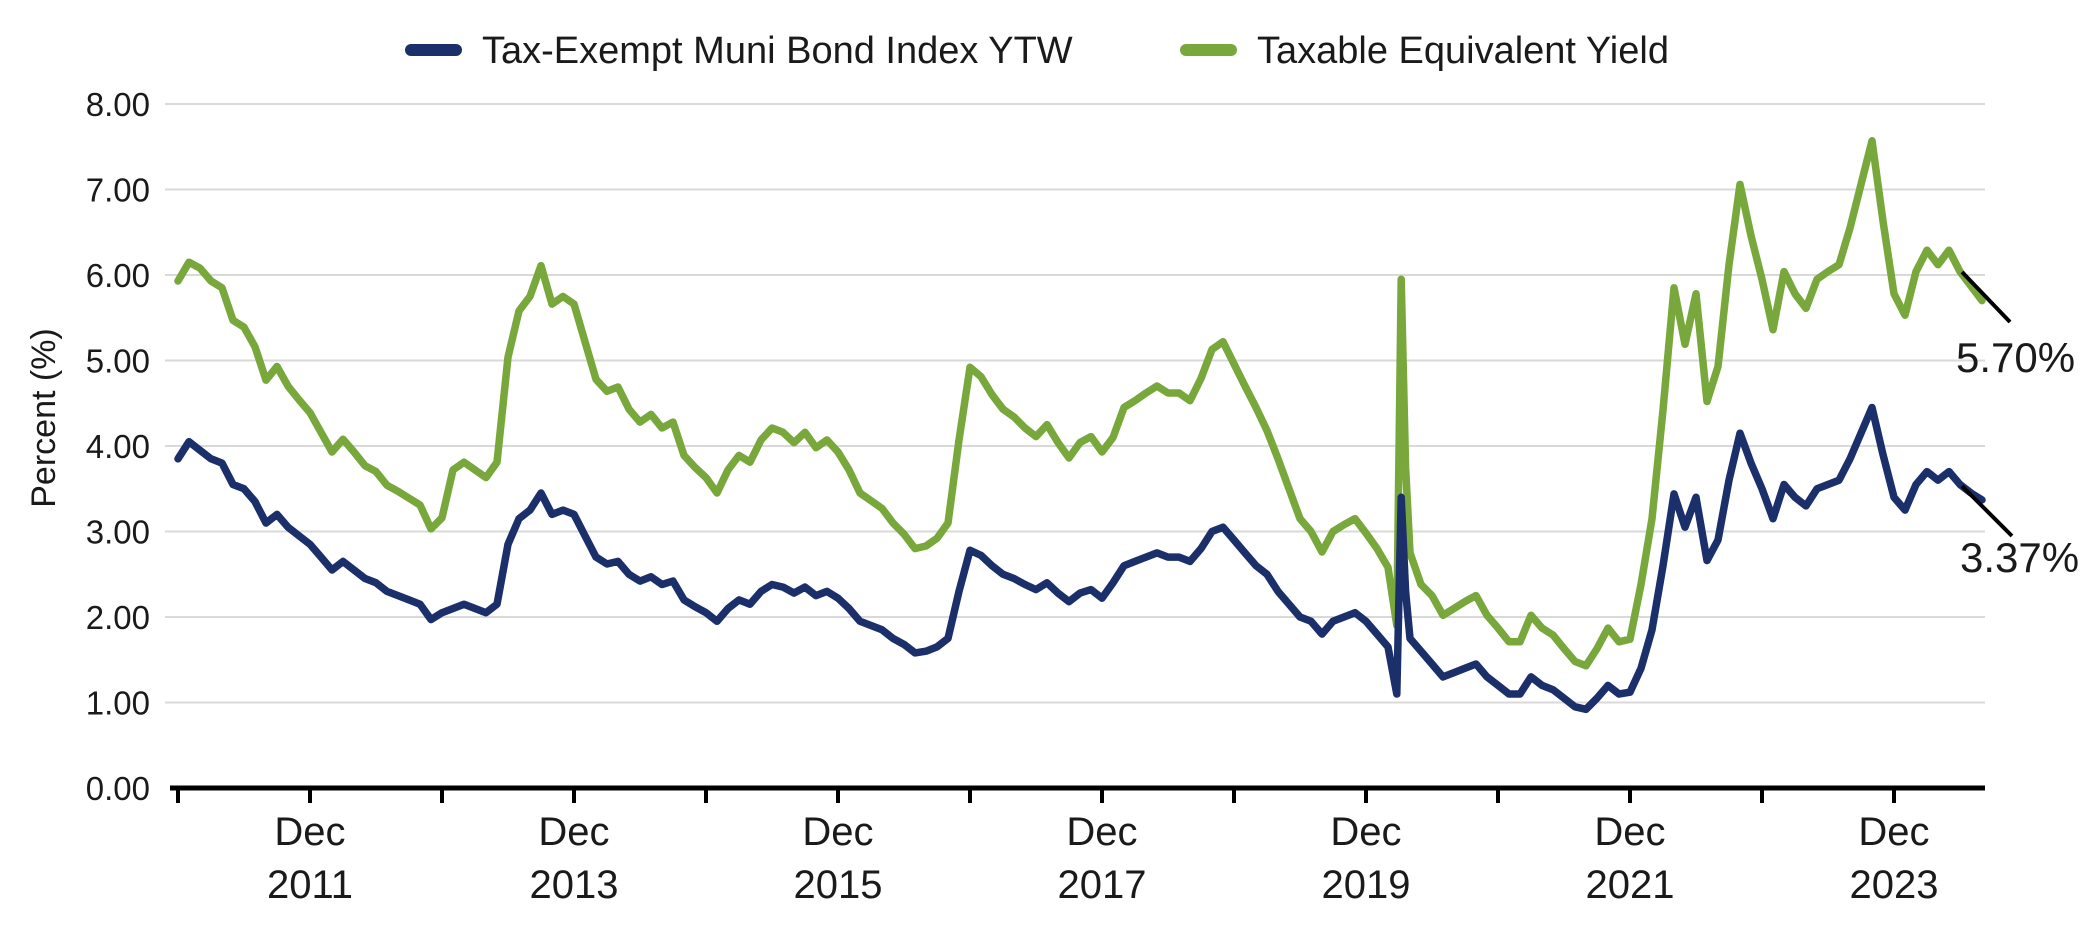  What do you see at coordinates (433, 50) in the screenshot?
I see `legend-swatch-tax-exempt` at bounding box center [433, 50].